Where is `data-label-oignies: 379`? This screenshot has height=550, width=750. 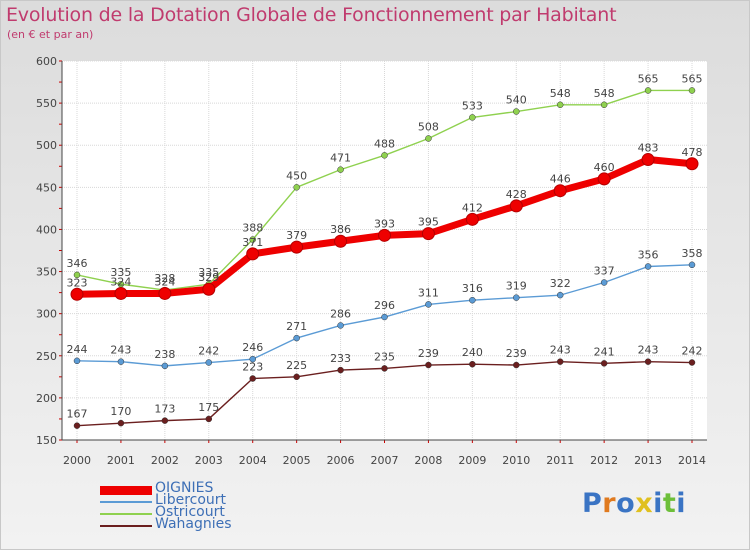 data-label-oignies: 379 is located at coordinates (296, 235).